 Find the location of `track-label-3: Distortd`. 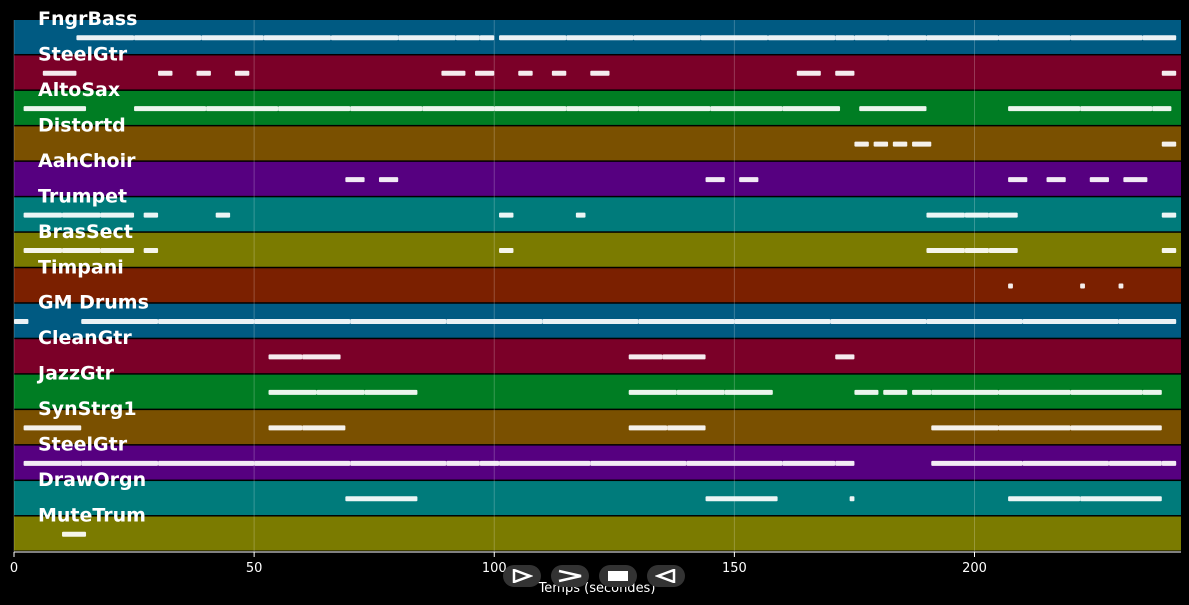

track-label-3: Distortd is located at coordinates (82, 125).